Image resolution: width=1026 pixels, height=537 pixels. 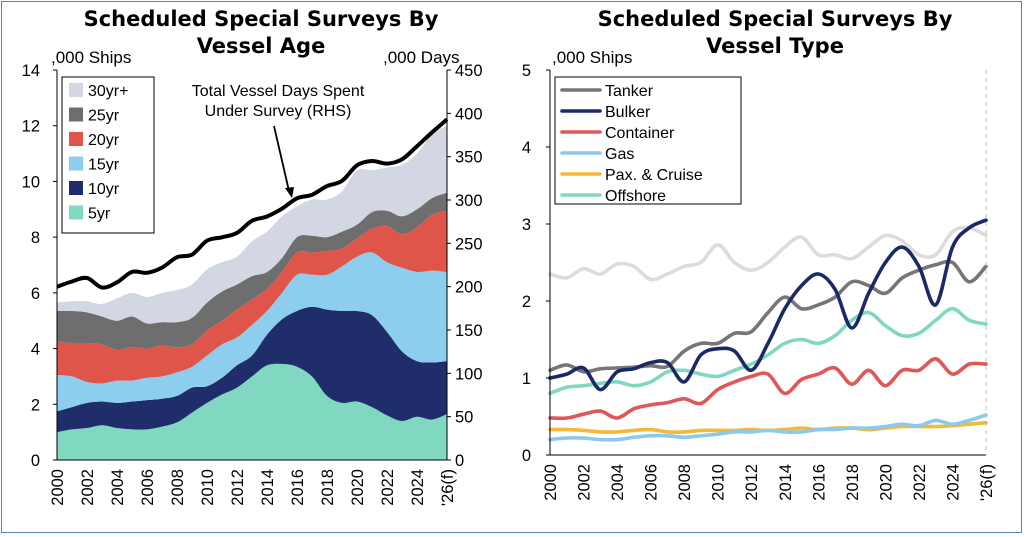 I want to click on right-x-tick-label: 2012, so click(x=752, y=482).